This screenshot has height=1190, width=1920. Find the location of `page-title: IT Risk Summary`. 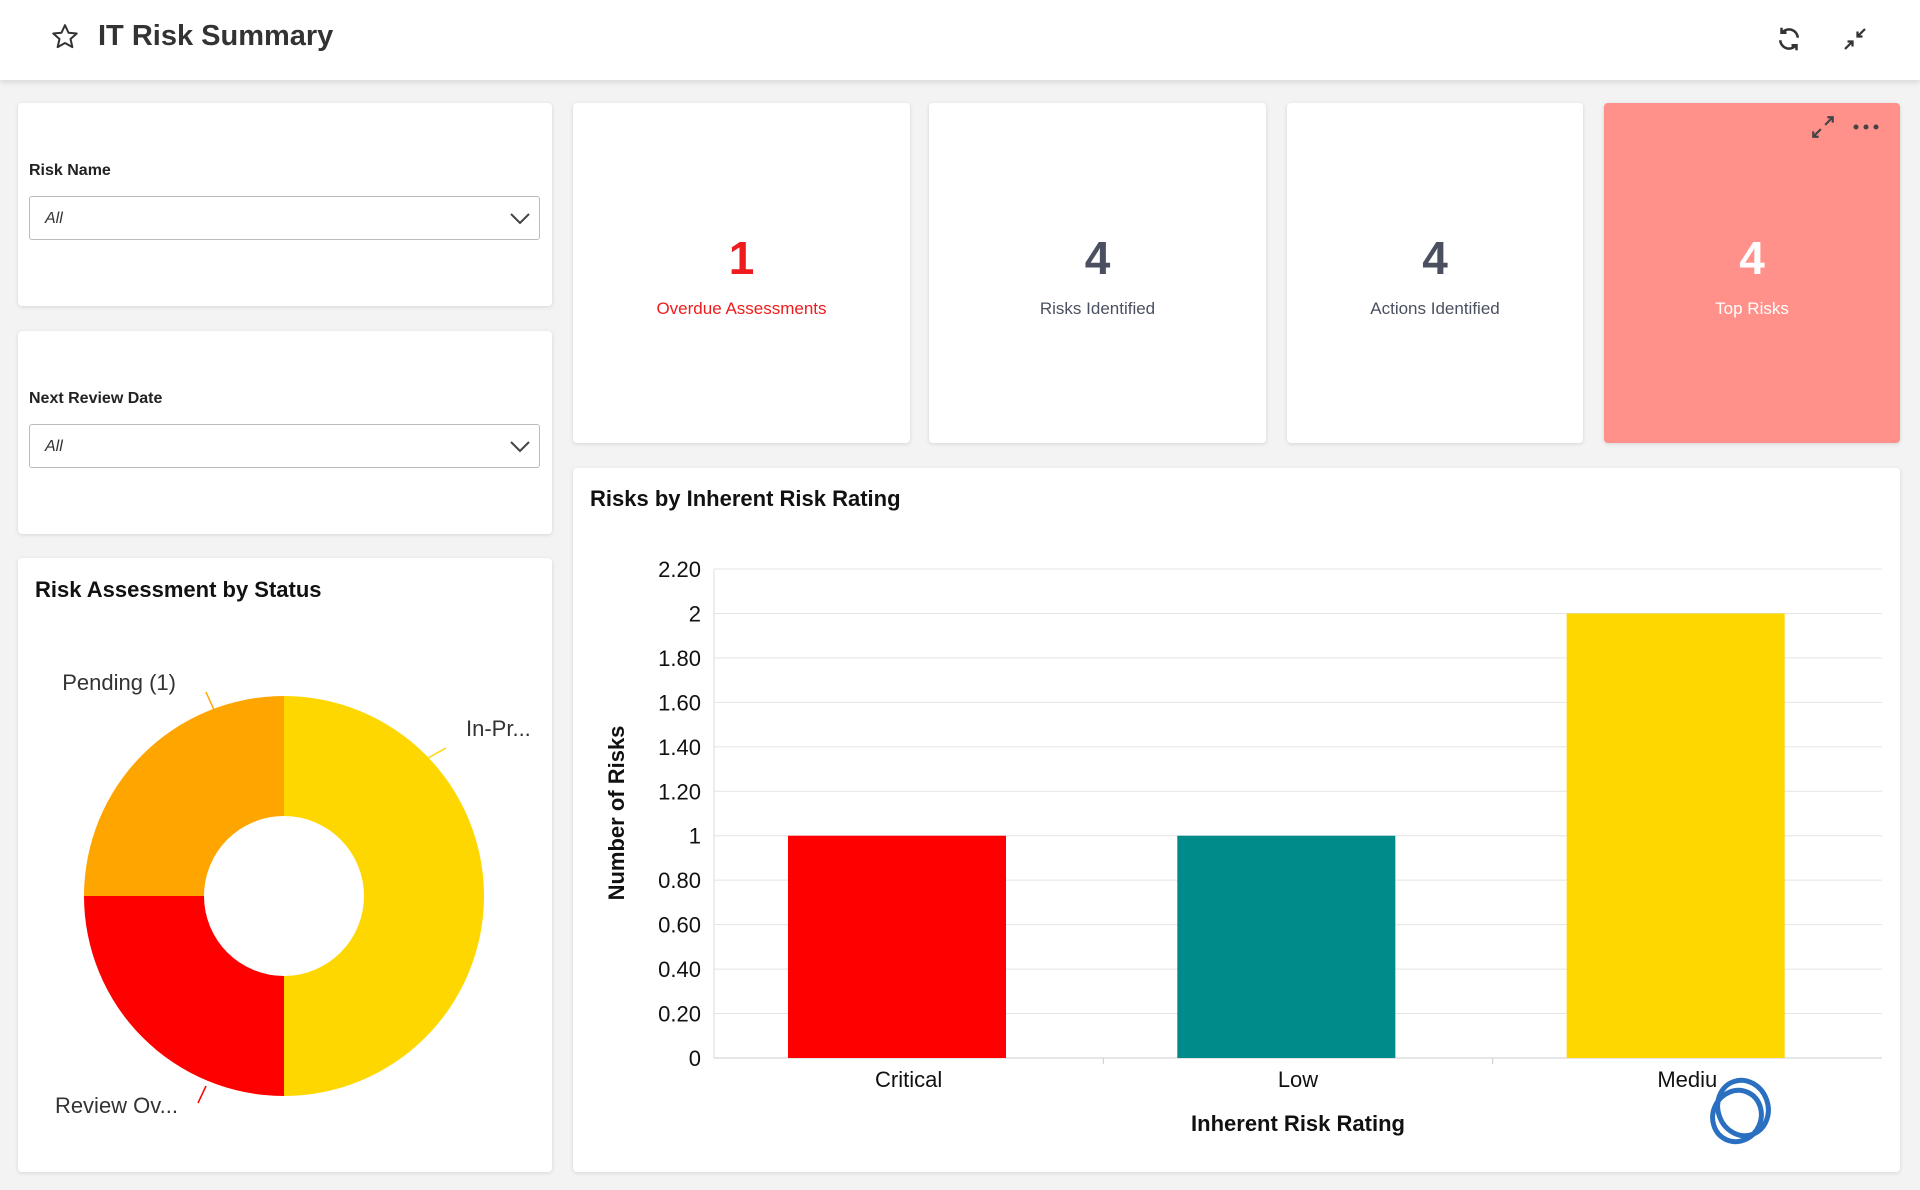

page-title: IT Risk Summary is located at coordinates (216, 36).